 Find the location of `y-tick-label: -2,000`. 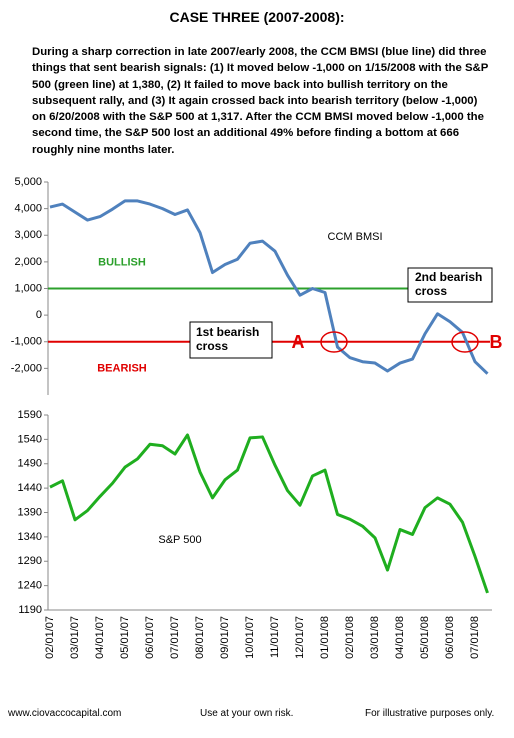

y-tick-label: -2,000 is located at coordinates (26, 368).